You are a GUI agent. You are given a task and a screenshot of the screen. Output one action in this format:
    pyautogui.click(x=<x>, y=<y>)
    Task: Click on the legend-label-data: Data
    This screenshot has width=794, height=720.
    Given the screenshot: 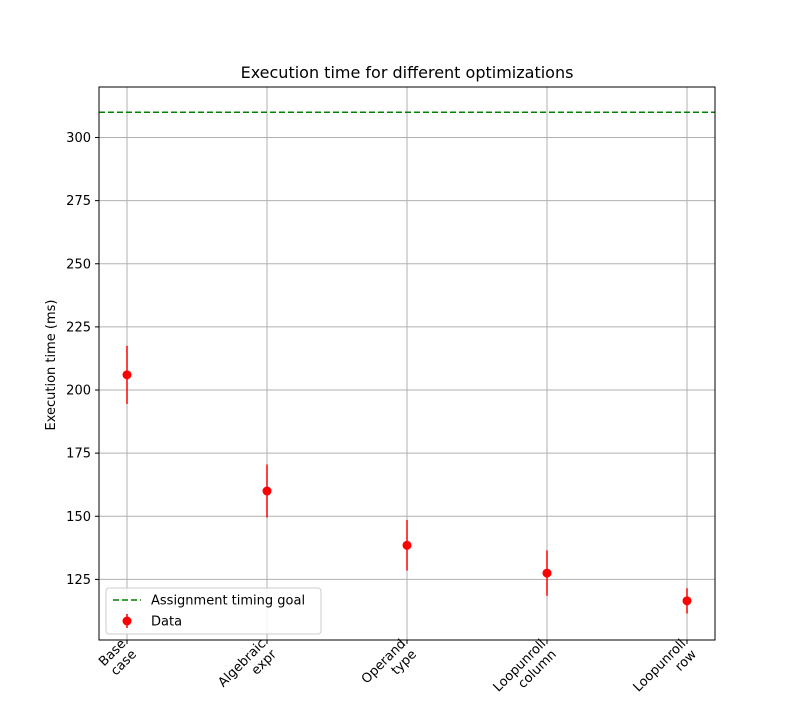 What is the action you would take?
    pyautogui.click(x=166, y=622)
    